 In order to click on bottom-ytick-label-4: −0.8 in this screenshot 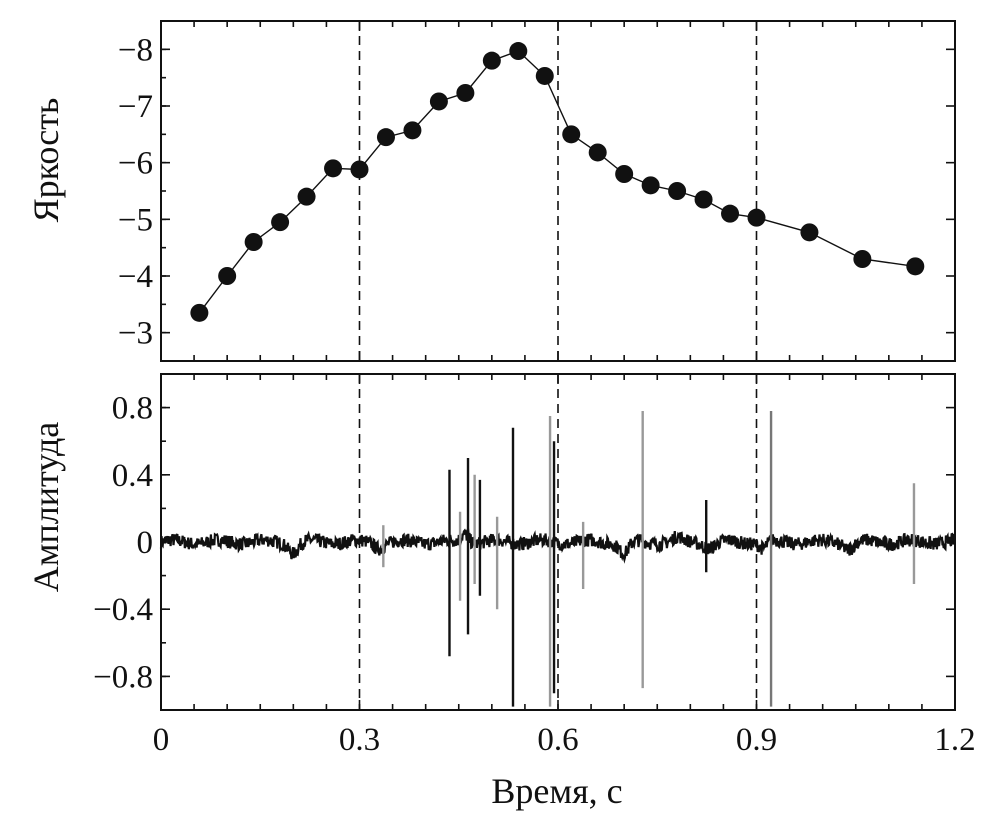, I will do `click(123, 677)`.